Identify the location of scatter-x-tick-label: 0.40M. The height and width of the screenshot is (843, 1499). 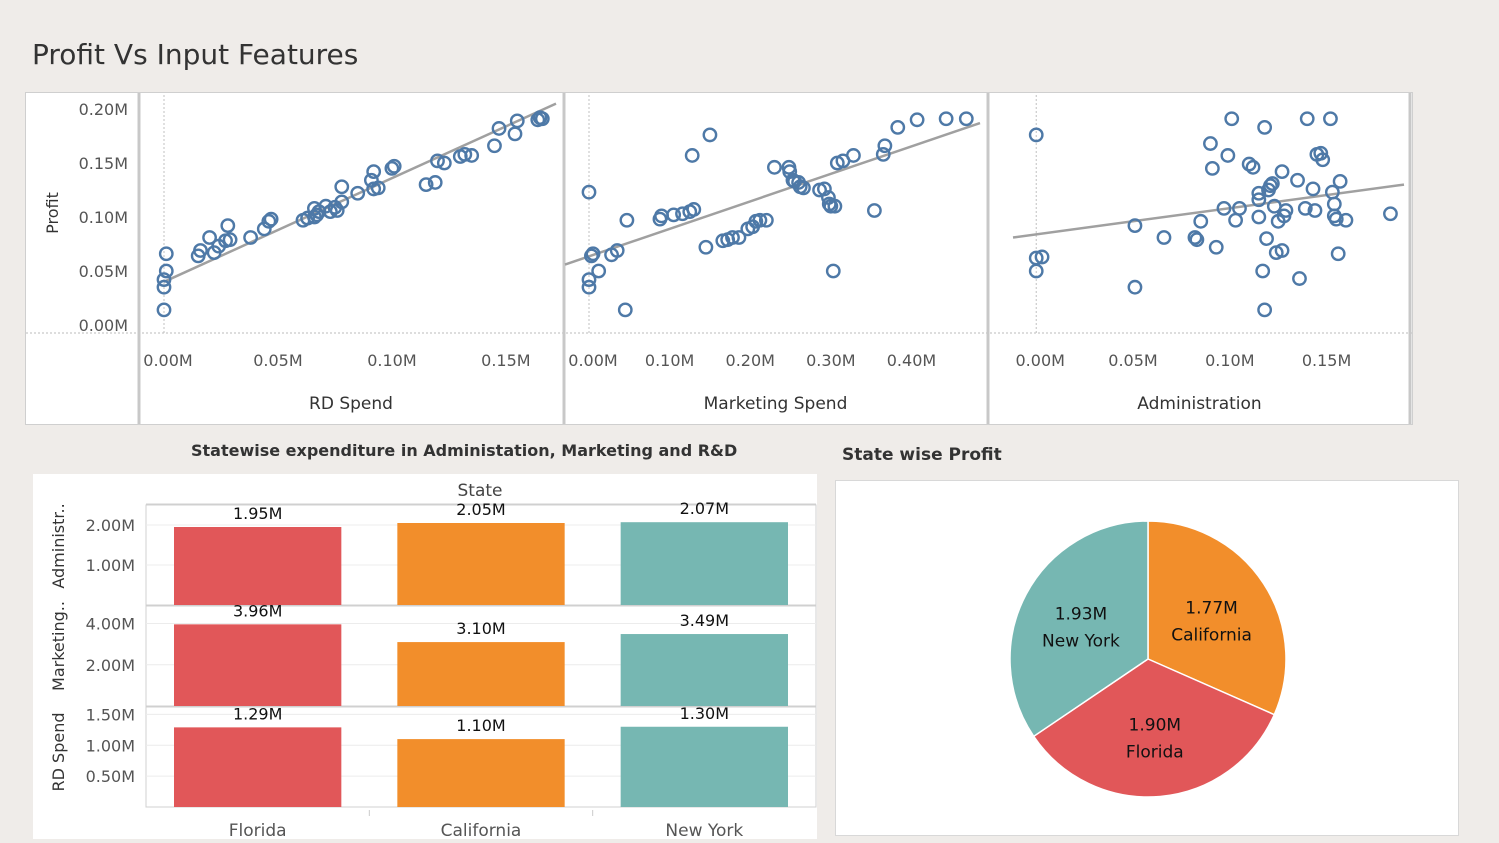
(911, 360).